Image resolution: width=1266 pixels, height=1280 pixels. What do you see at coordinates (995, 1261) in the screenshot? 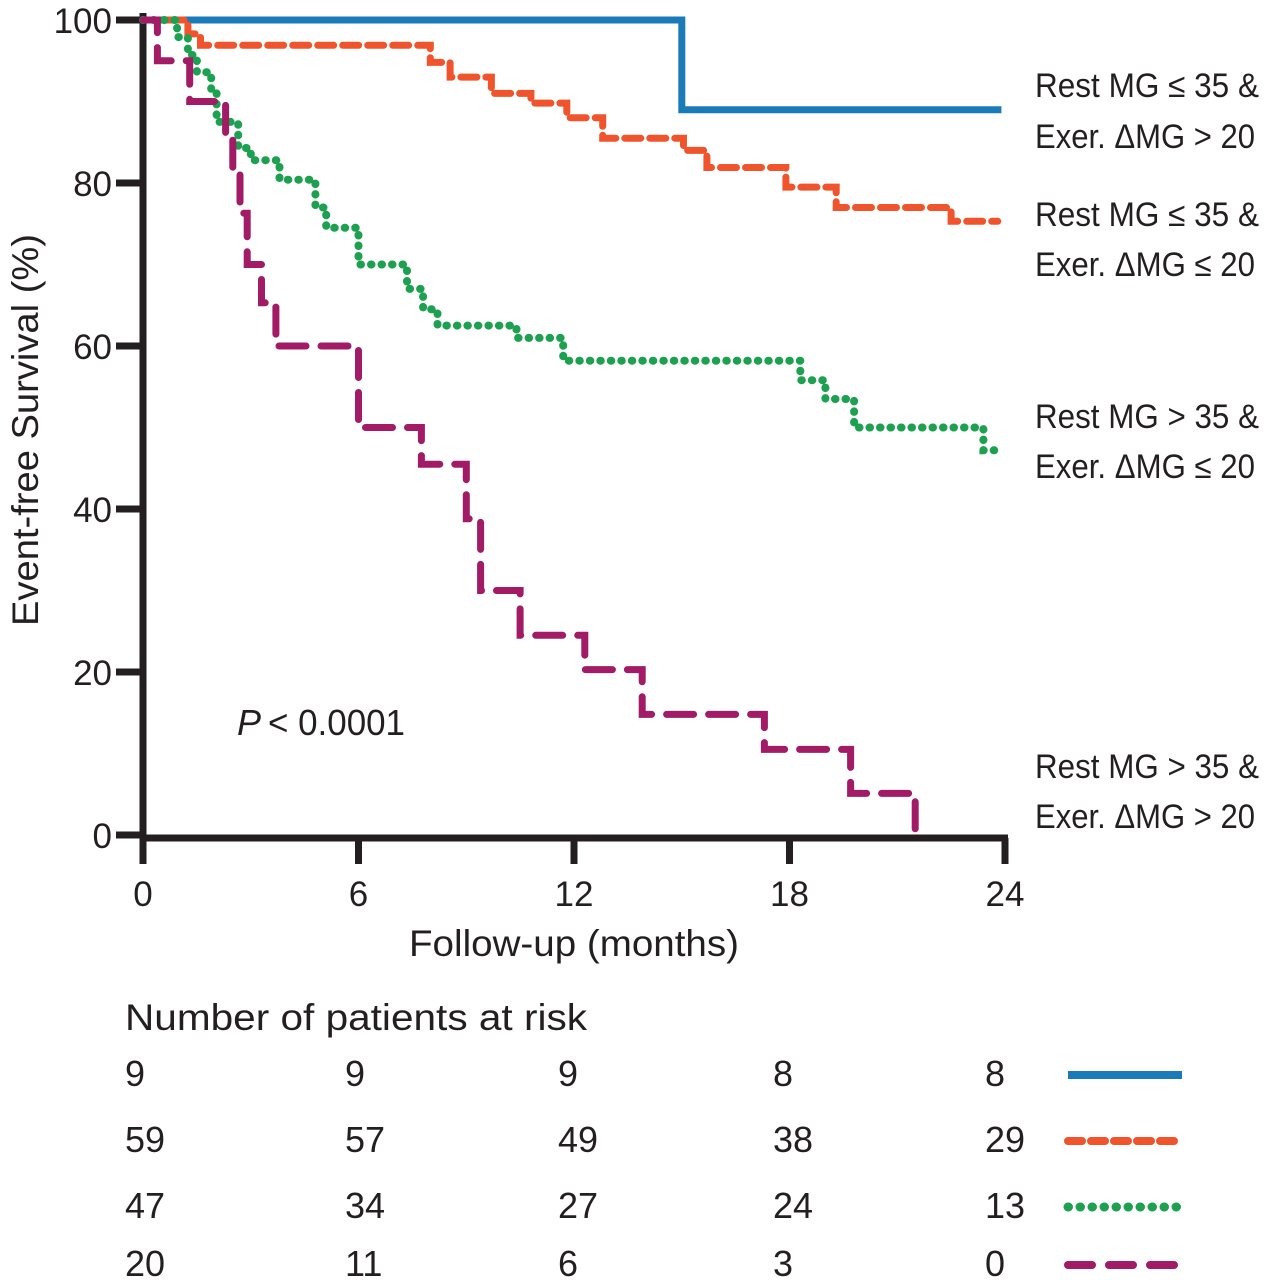
I see `risk-cell: 0` at bounding box center [995, 1261].